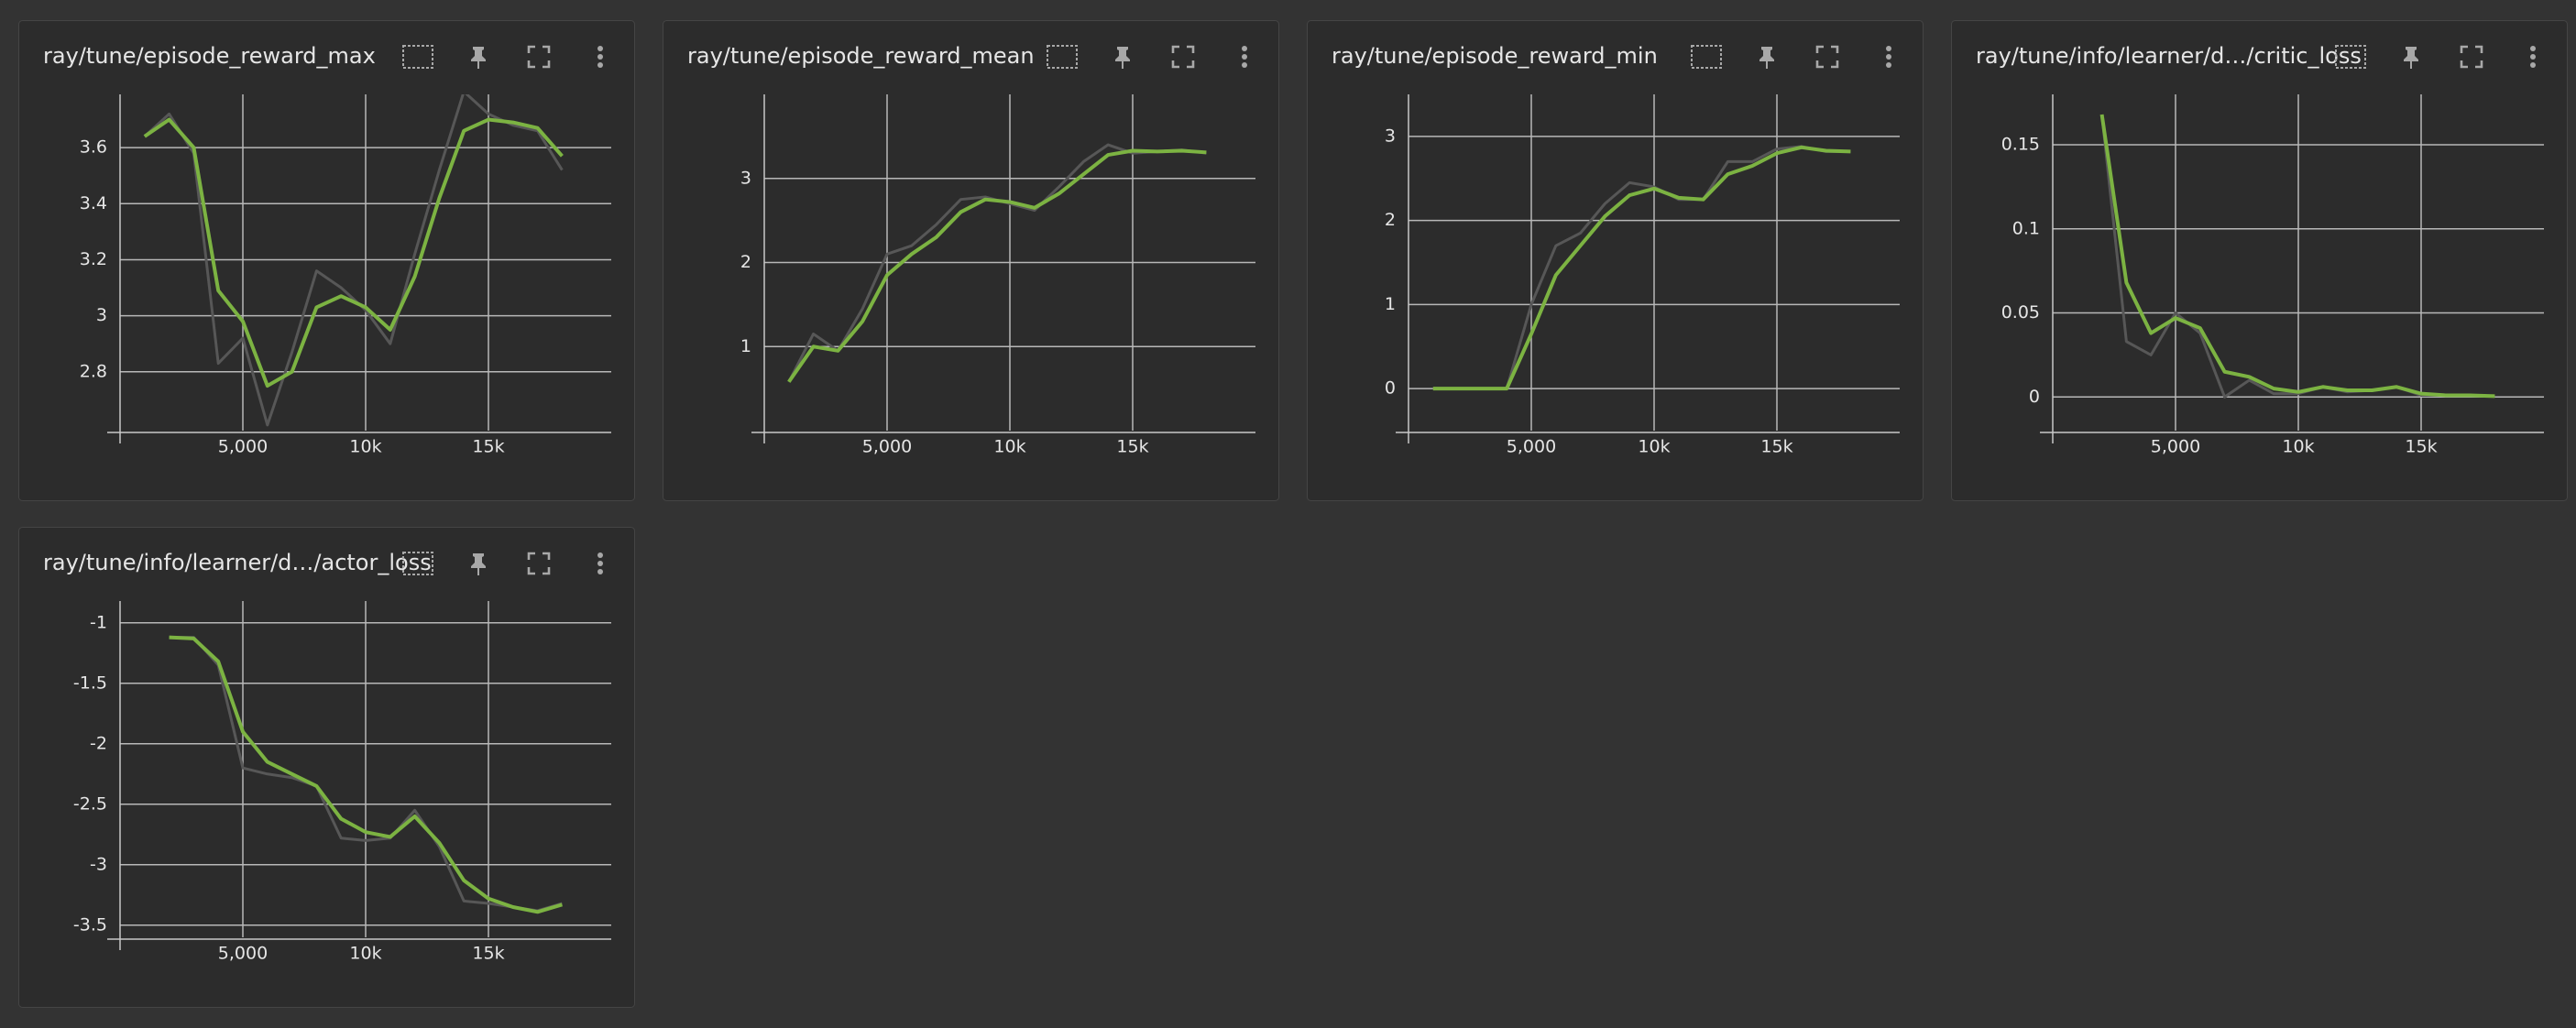 Image resolution: width=2576 pixels, height=1028 pixels. What do you see at coordinates (2021, 312) in the screenshot?
I see `y-tick-label: 0.05` at bounding box center [2021, 312].